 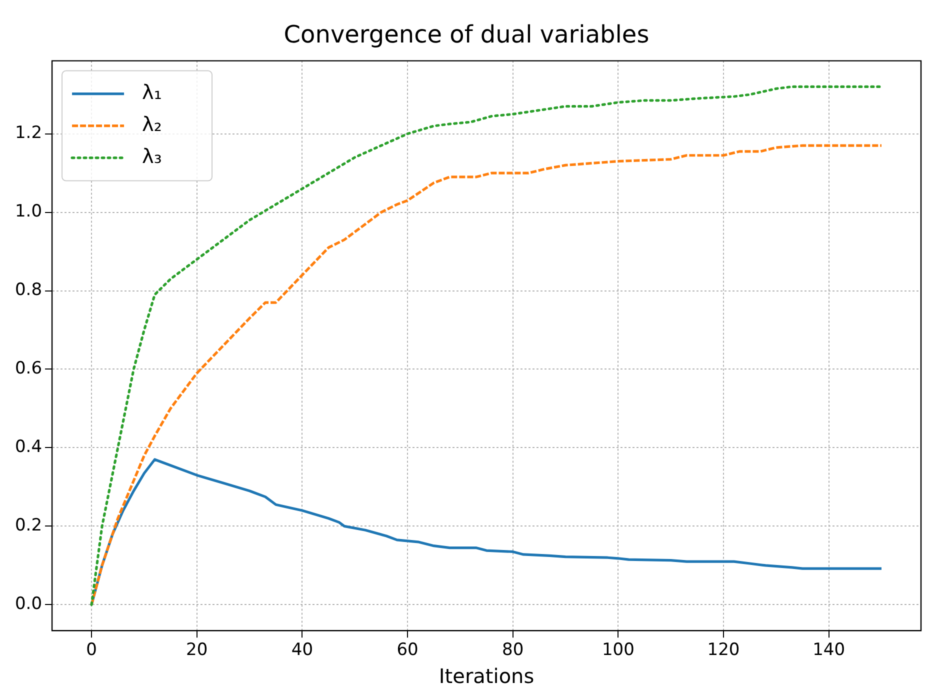 I want to click on x-tick-label: 40, so click(x=302, y=650).